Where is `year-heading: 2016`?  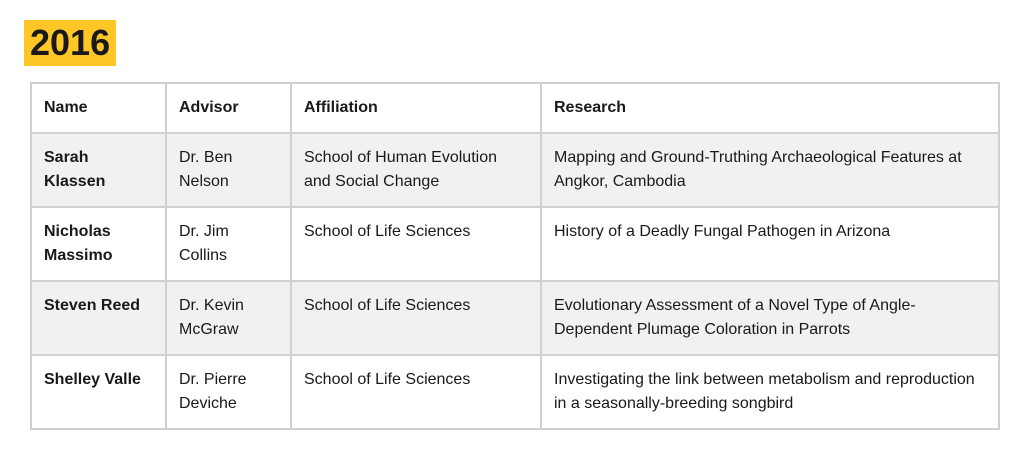 year-heading: 2016 is located at coordinates (70, 43).